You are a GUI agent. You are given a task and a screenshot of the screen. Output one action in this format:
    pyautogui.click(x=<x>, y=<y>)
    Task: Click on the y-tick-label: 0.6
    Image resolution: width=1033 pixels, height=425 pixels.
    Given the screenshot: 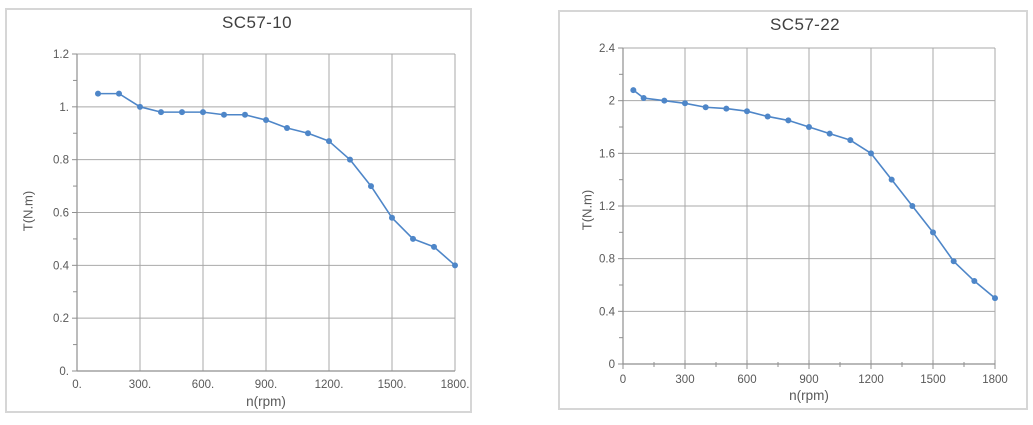 What is the action you would take?
    pyautogui.click(x=61, y=214)
    